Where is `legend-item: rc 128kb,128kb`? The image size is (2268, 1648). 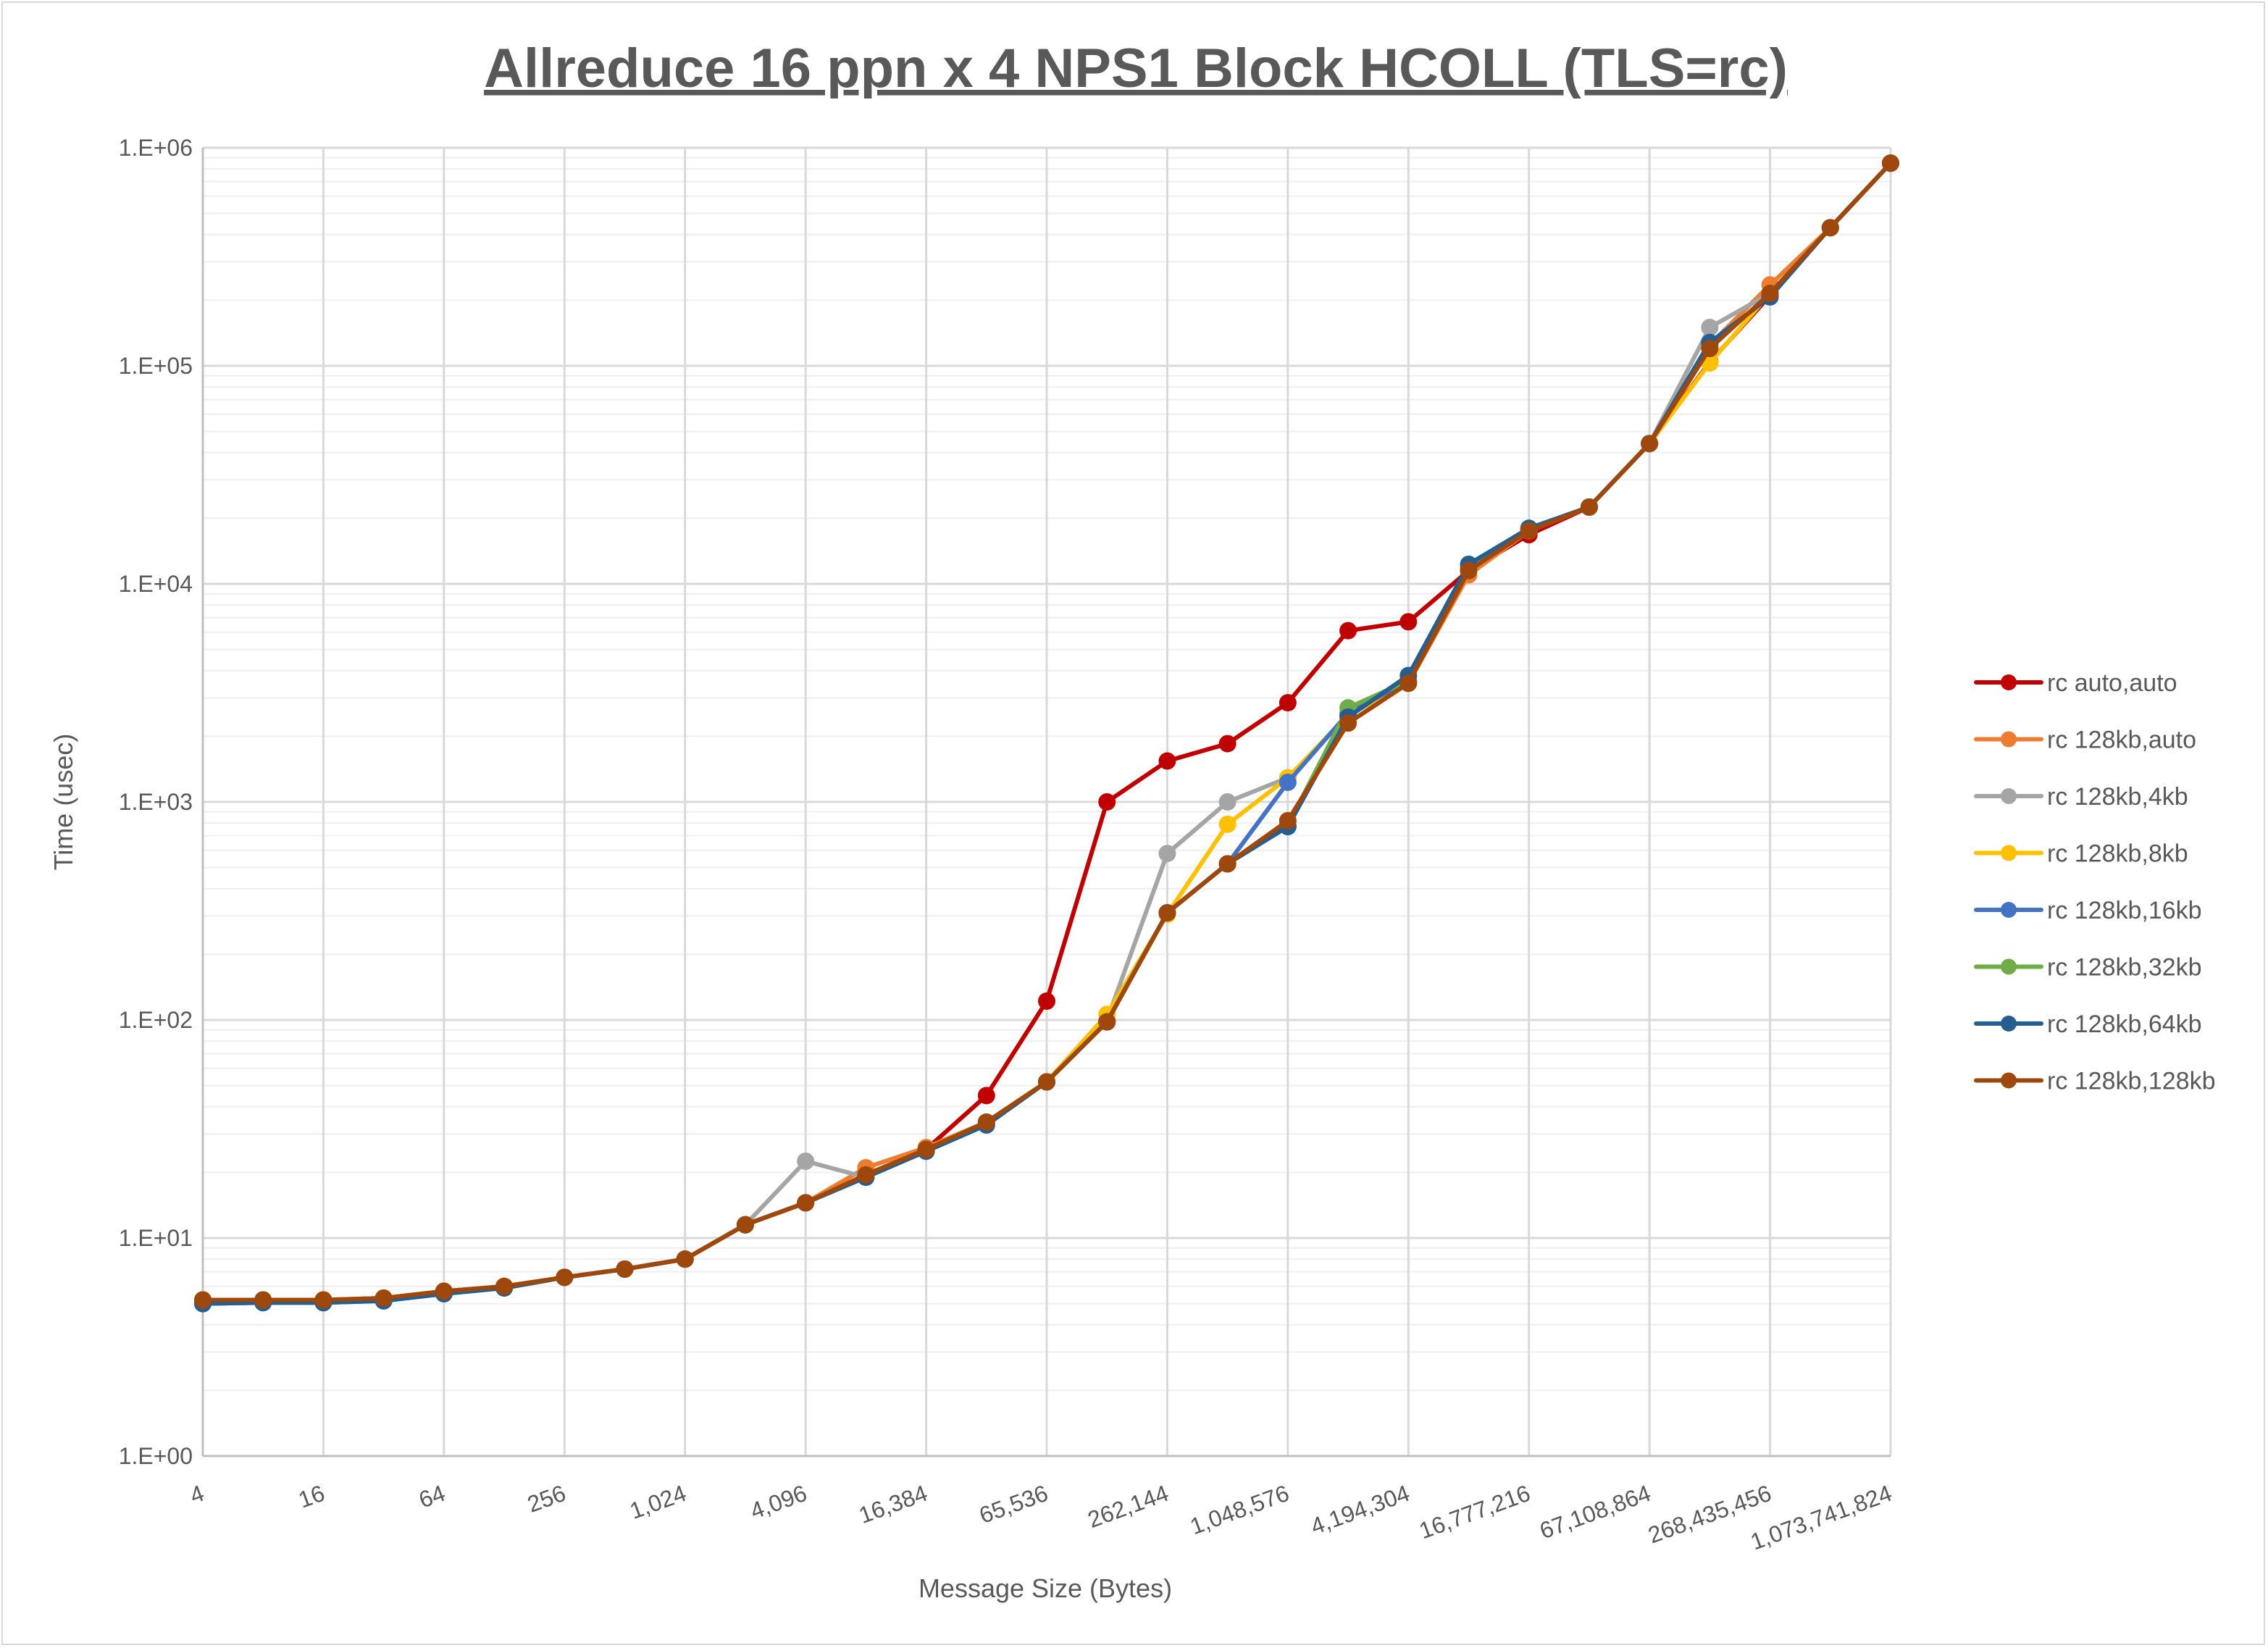
legend-item: rc 128kb,128kb is located at coordinates (2095, 1081).